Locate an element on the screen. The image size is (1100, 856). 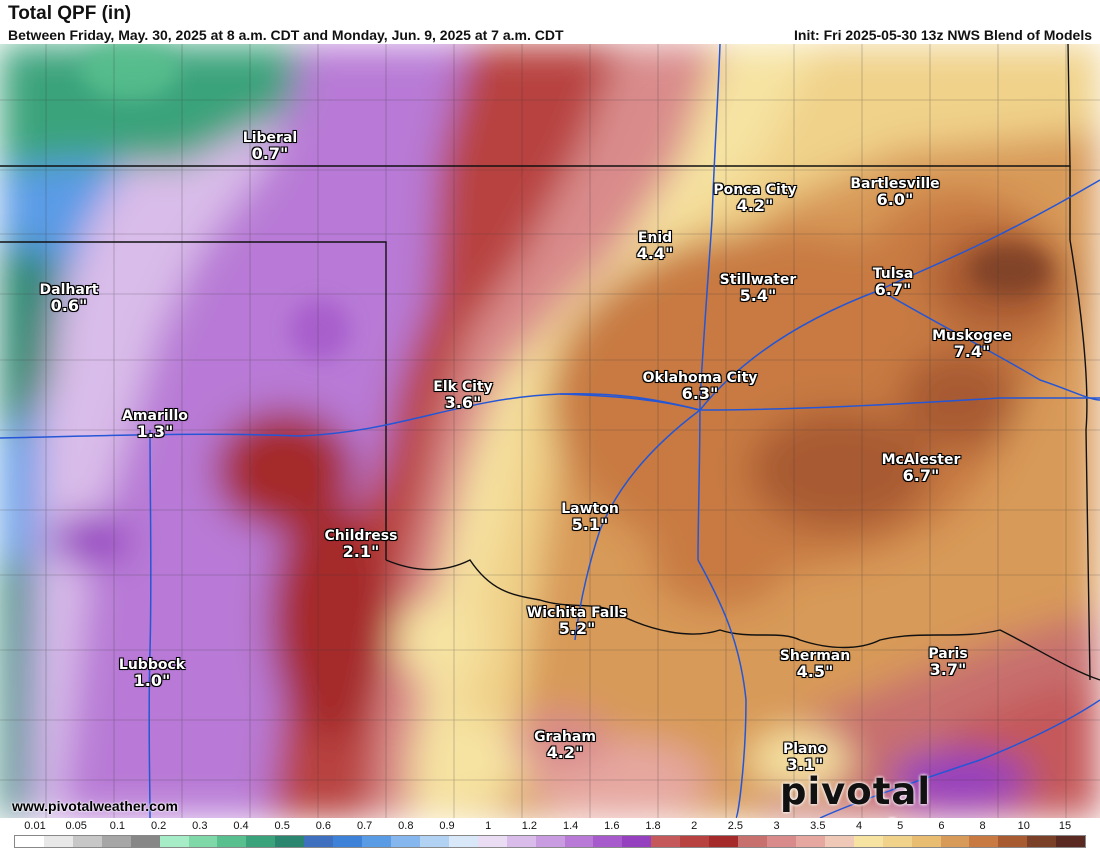
legend-color-bar is located at coordinates (550, 841).